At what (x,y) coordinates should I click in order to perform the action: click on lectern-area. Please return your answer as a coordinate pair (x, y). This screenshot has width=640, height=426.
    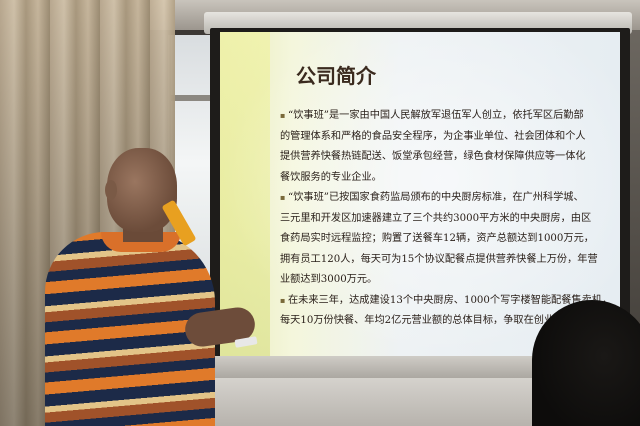
    Looking at the image, I should click on (379, 402).